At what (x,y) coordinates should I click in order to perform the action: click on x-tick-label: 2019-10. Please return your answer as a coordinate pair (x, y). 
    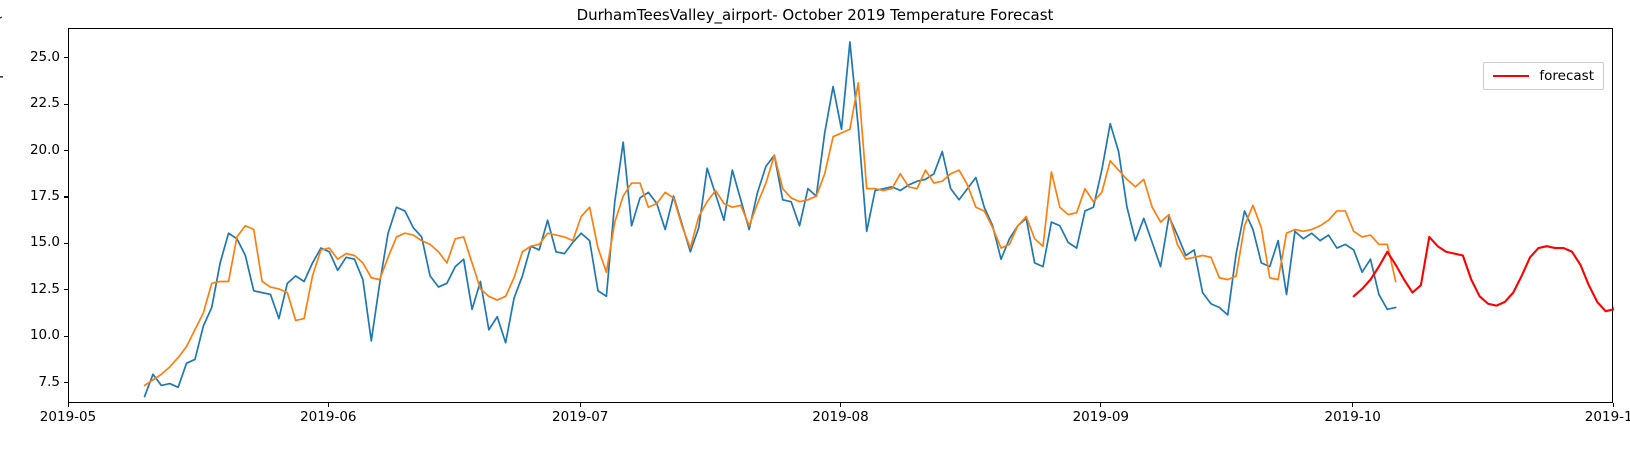
    Looking at the image, I should click on (1352, 417).